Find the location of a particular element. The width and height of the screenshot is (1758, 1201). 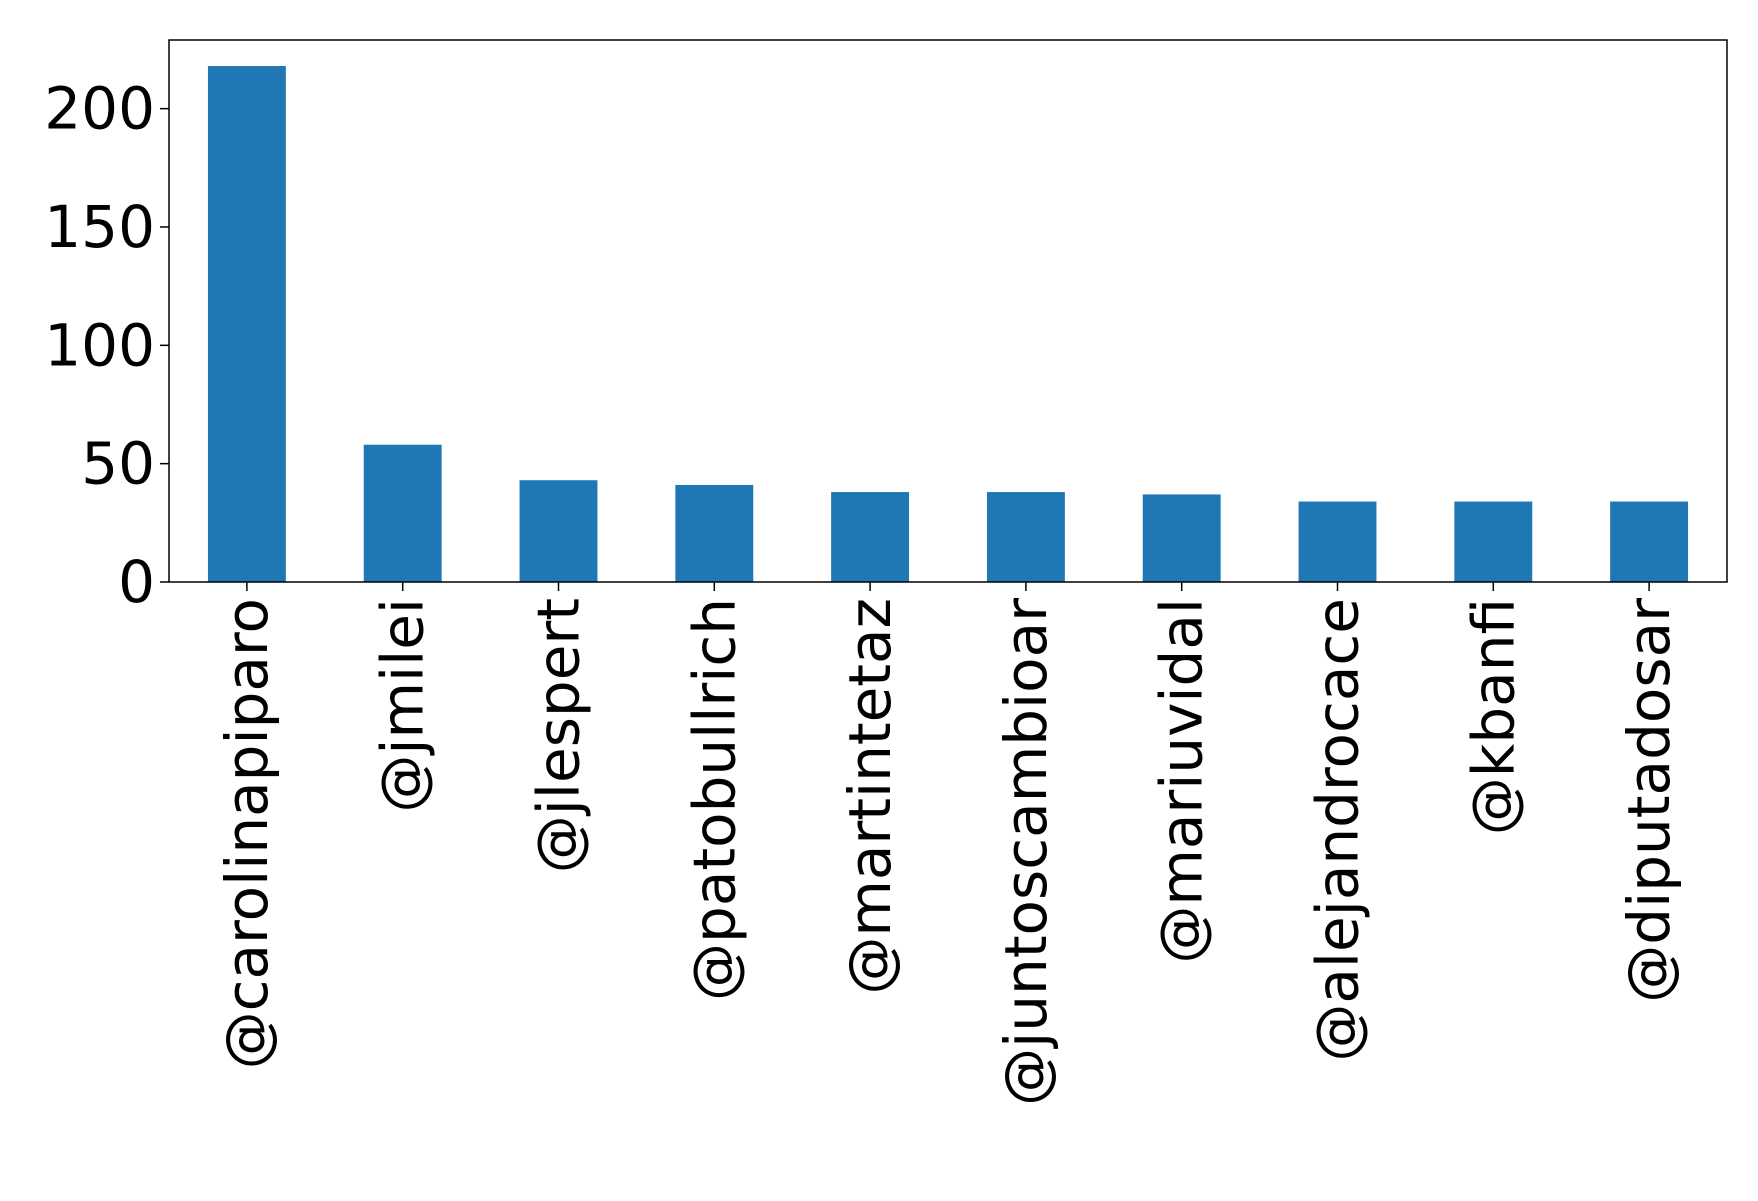

bar-juntoscambioar is located at coordinates (1025, 537).